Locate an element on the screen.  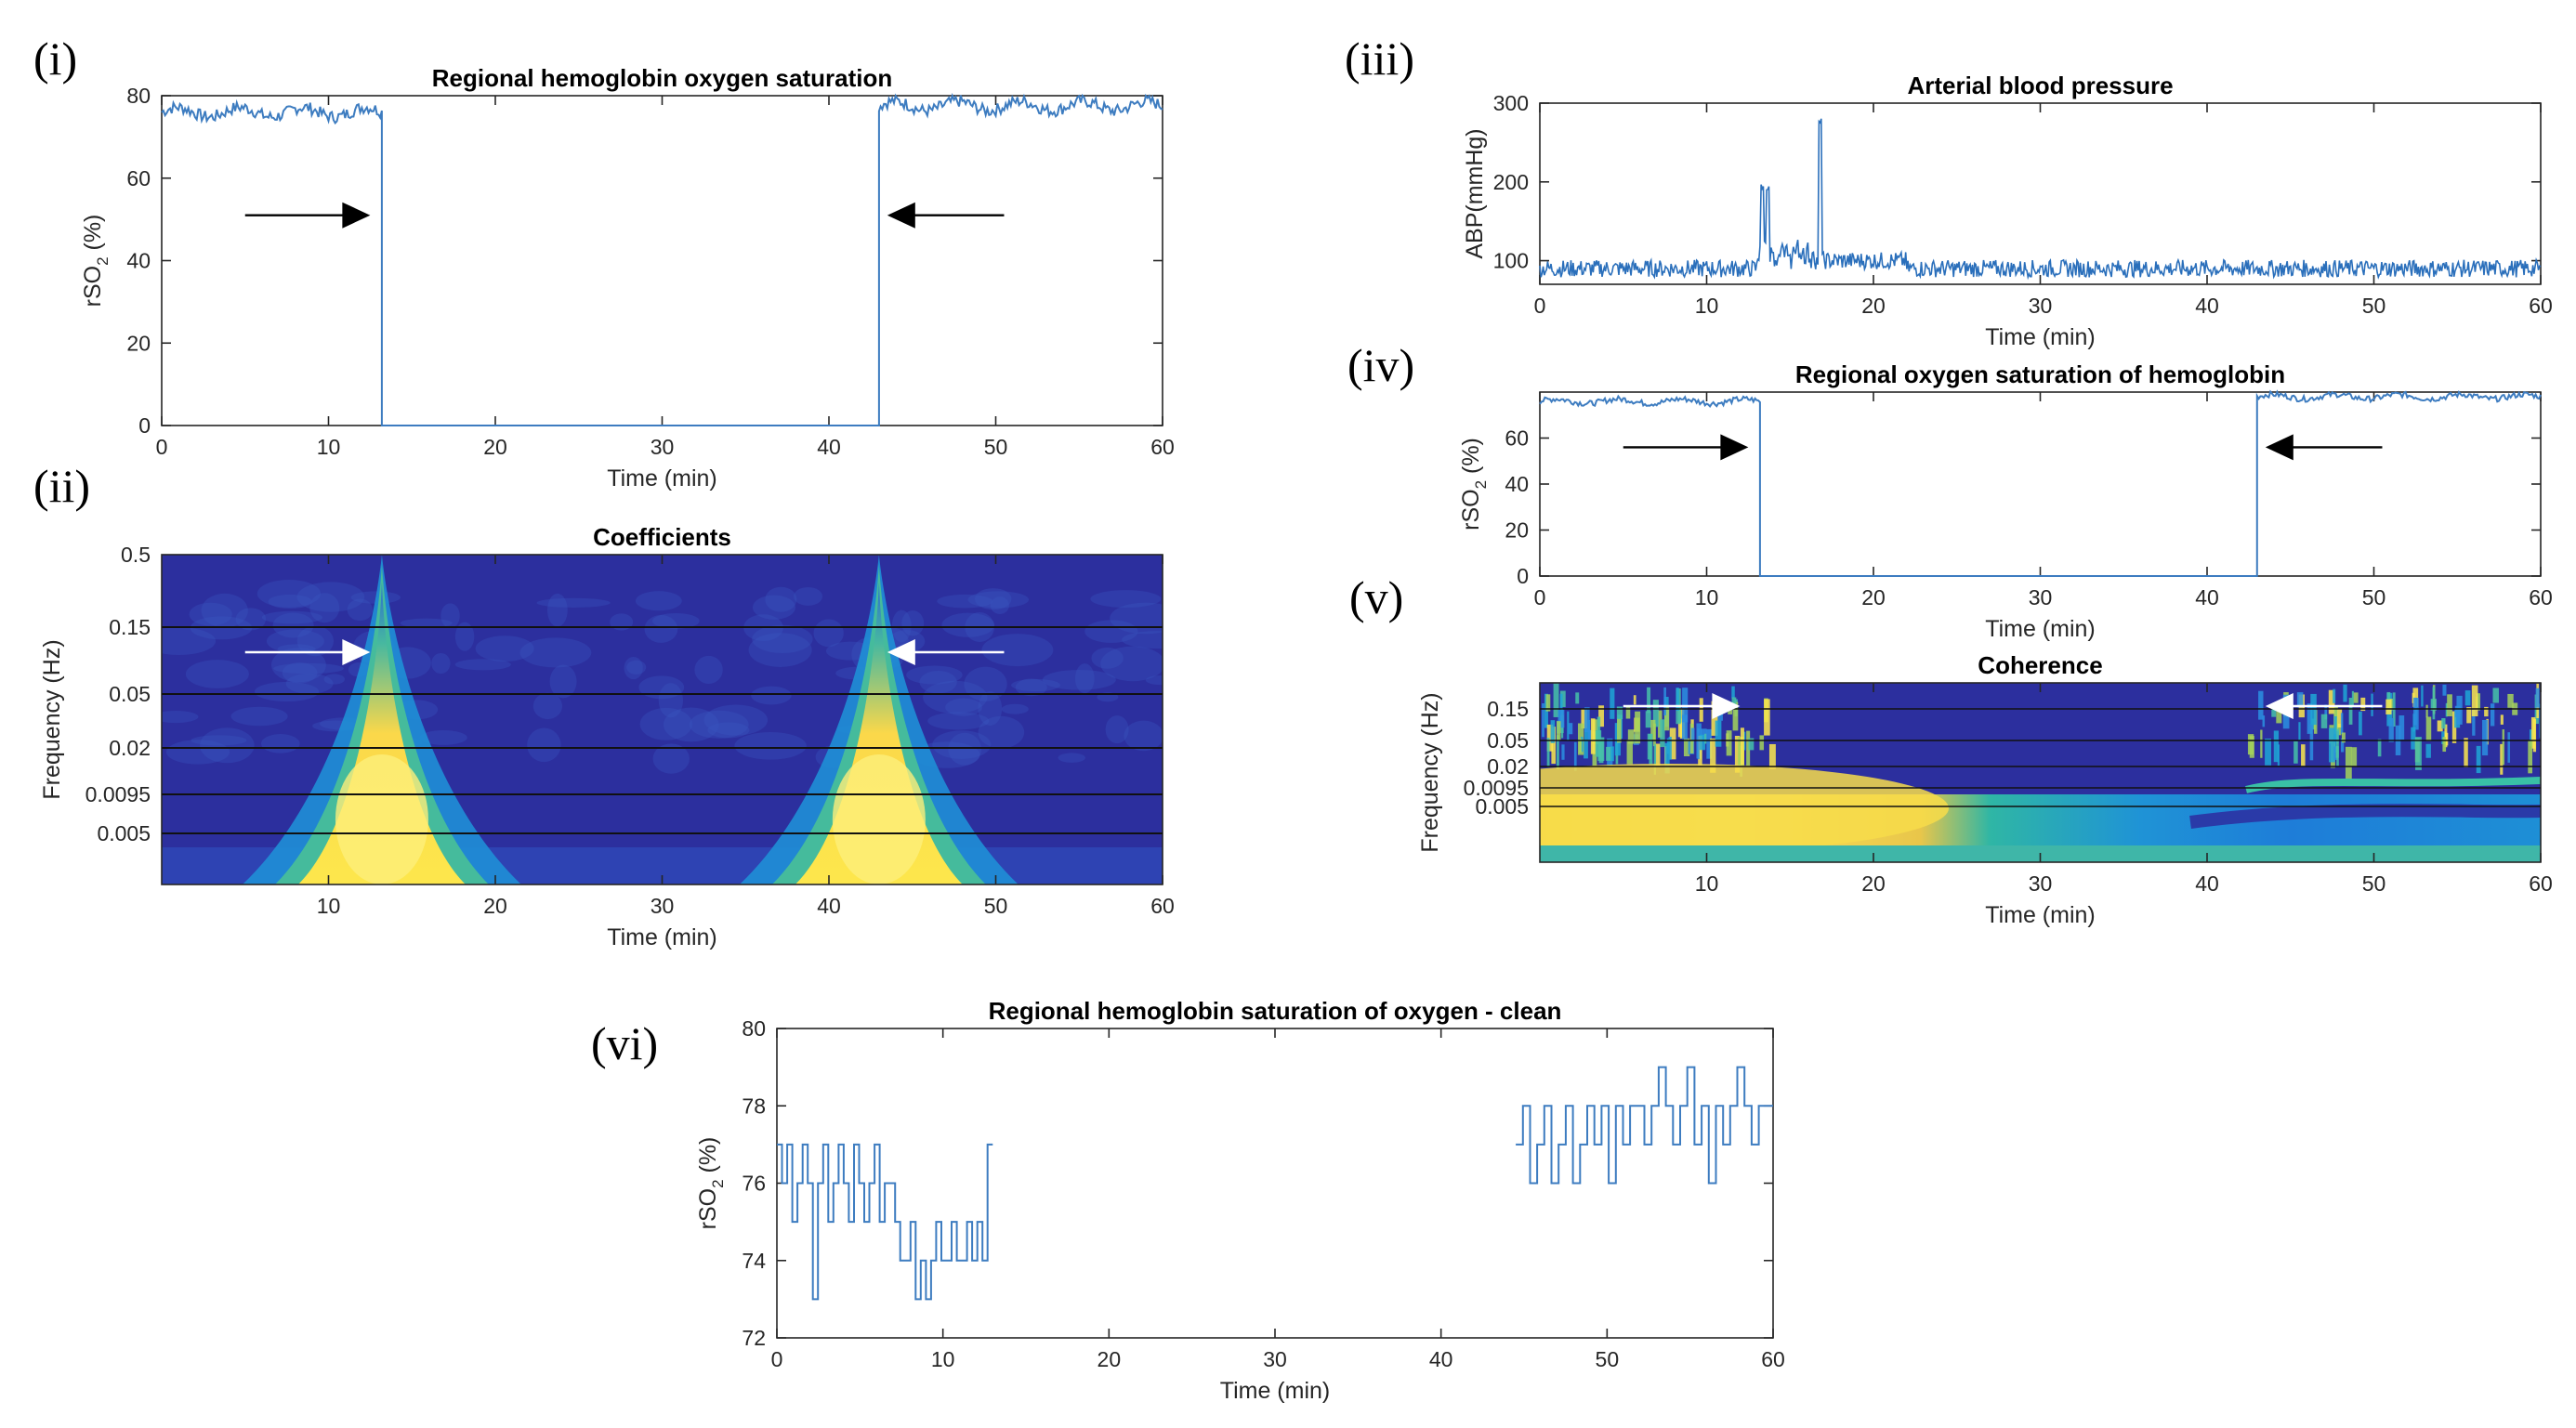
y-tick-label: 0.005 is located at coordinates (124, 833).